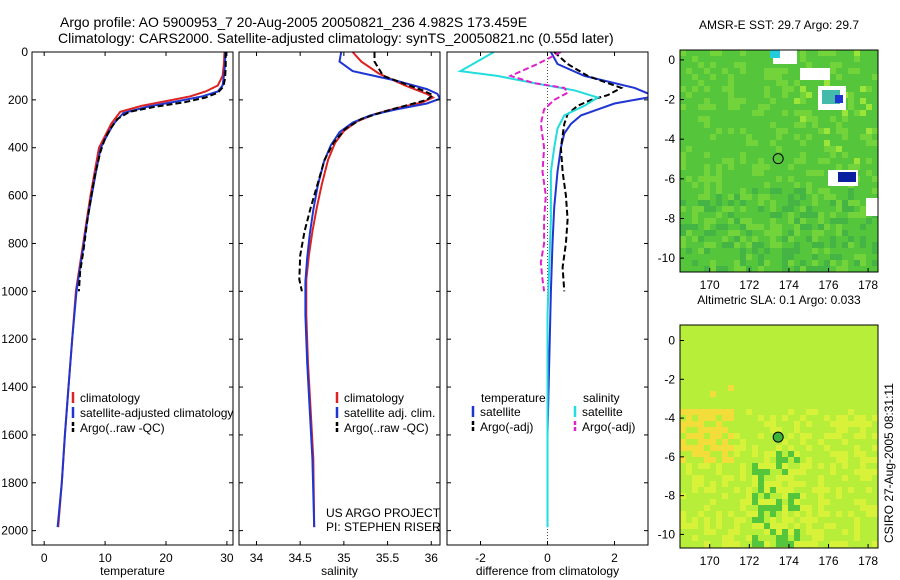 The image size is (900, 580). Describe the element at coordinates (383, 527) in the screenshot. I see `credit-line2: PI: STEPHEN RISER` at that location.